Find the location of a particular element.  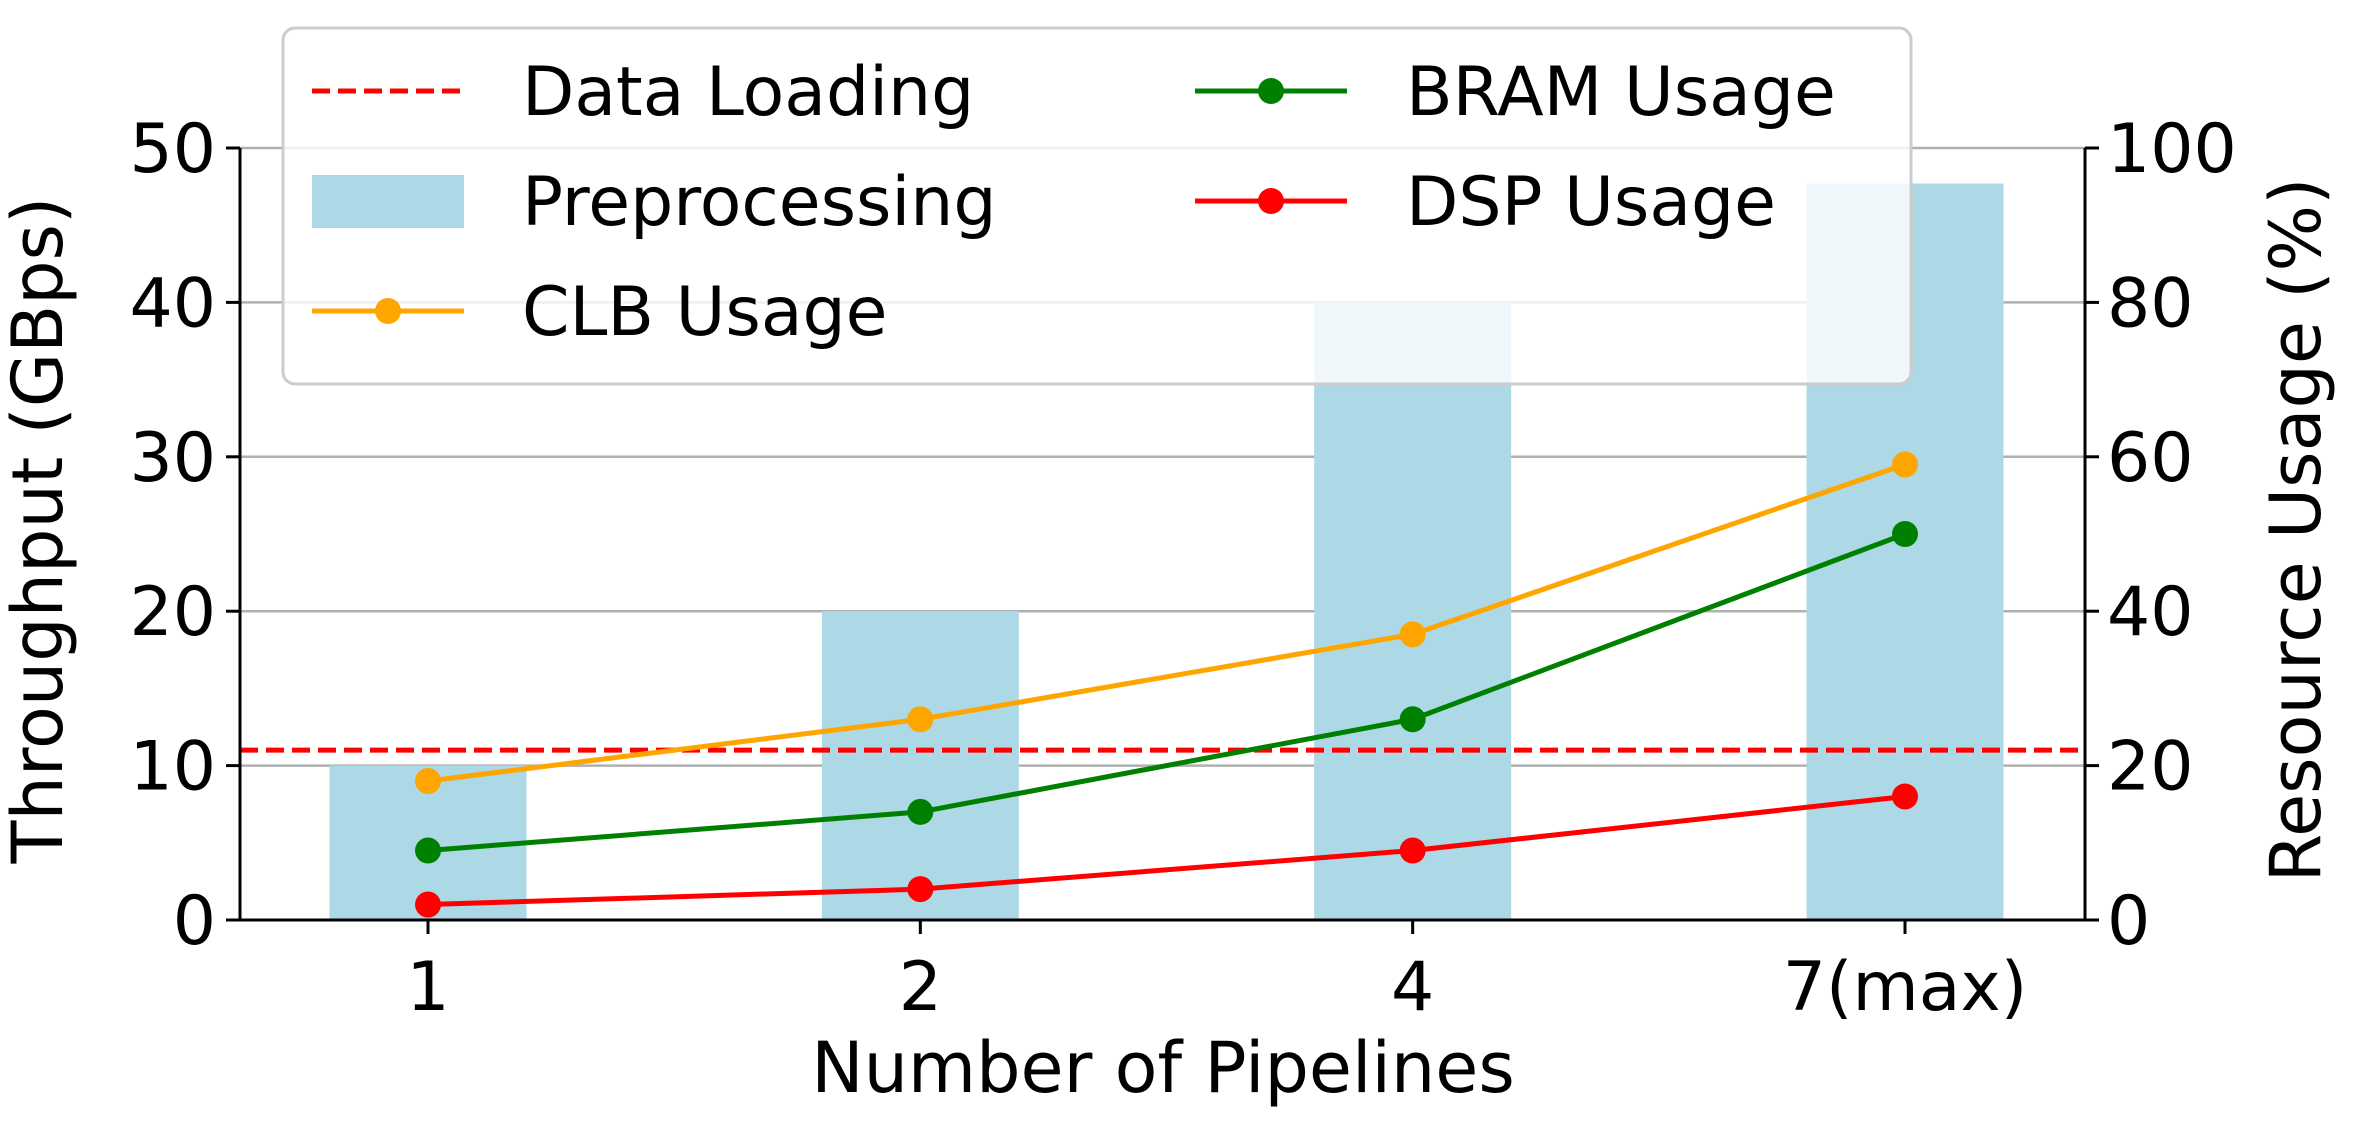

y-tick-label-10: 10 is located at coordinates (172, 767).